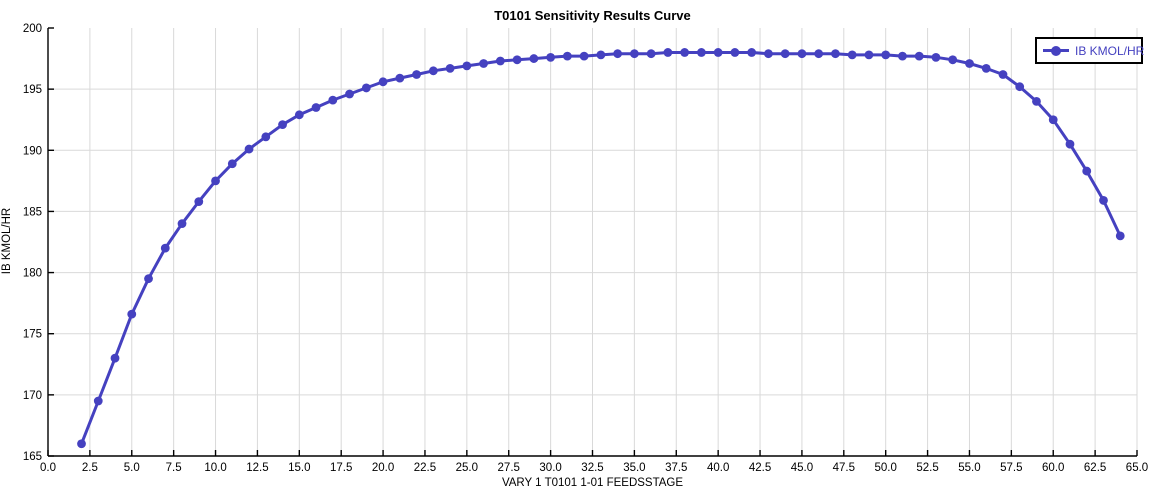  I want to click on x-tick-label: 50.0, so click(885, 468).